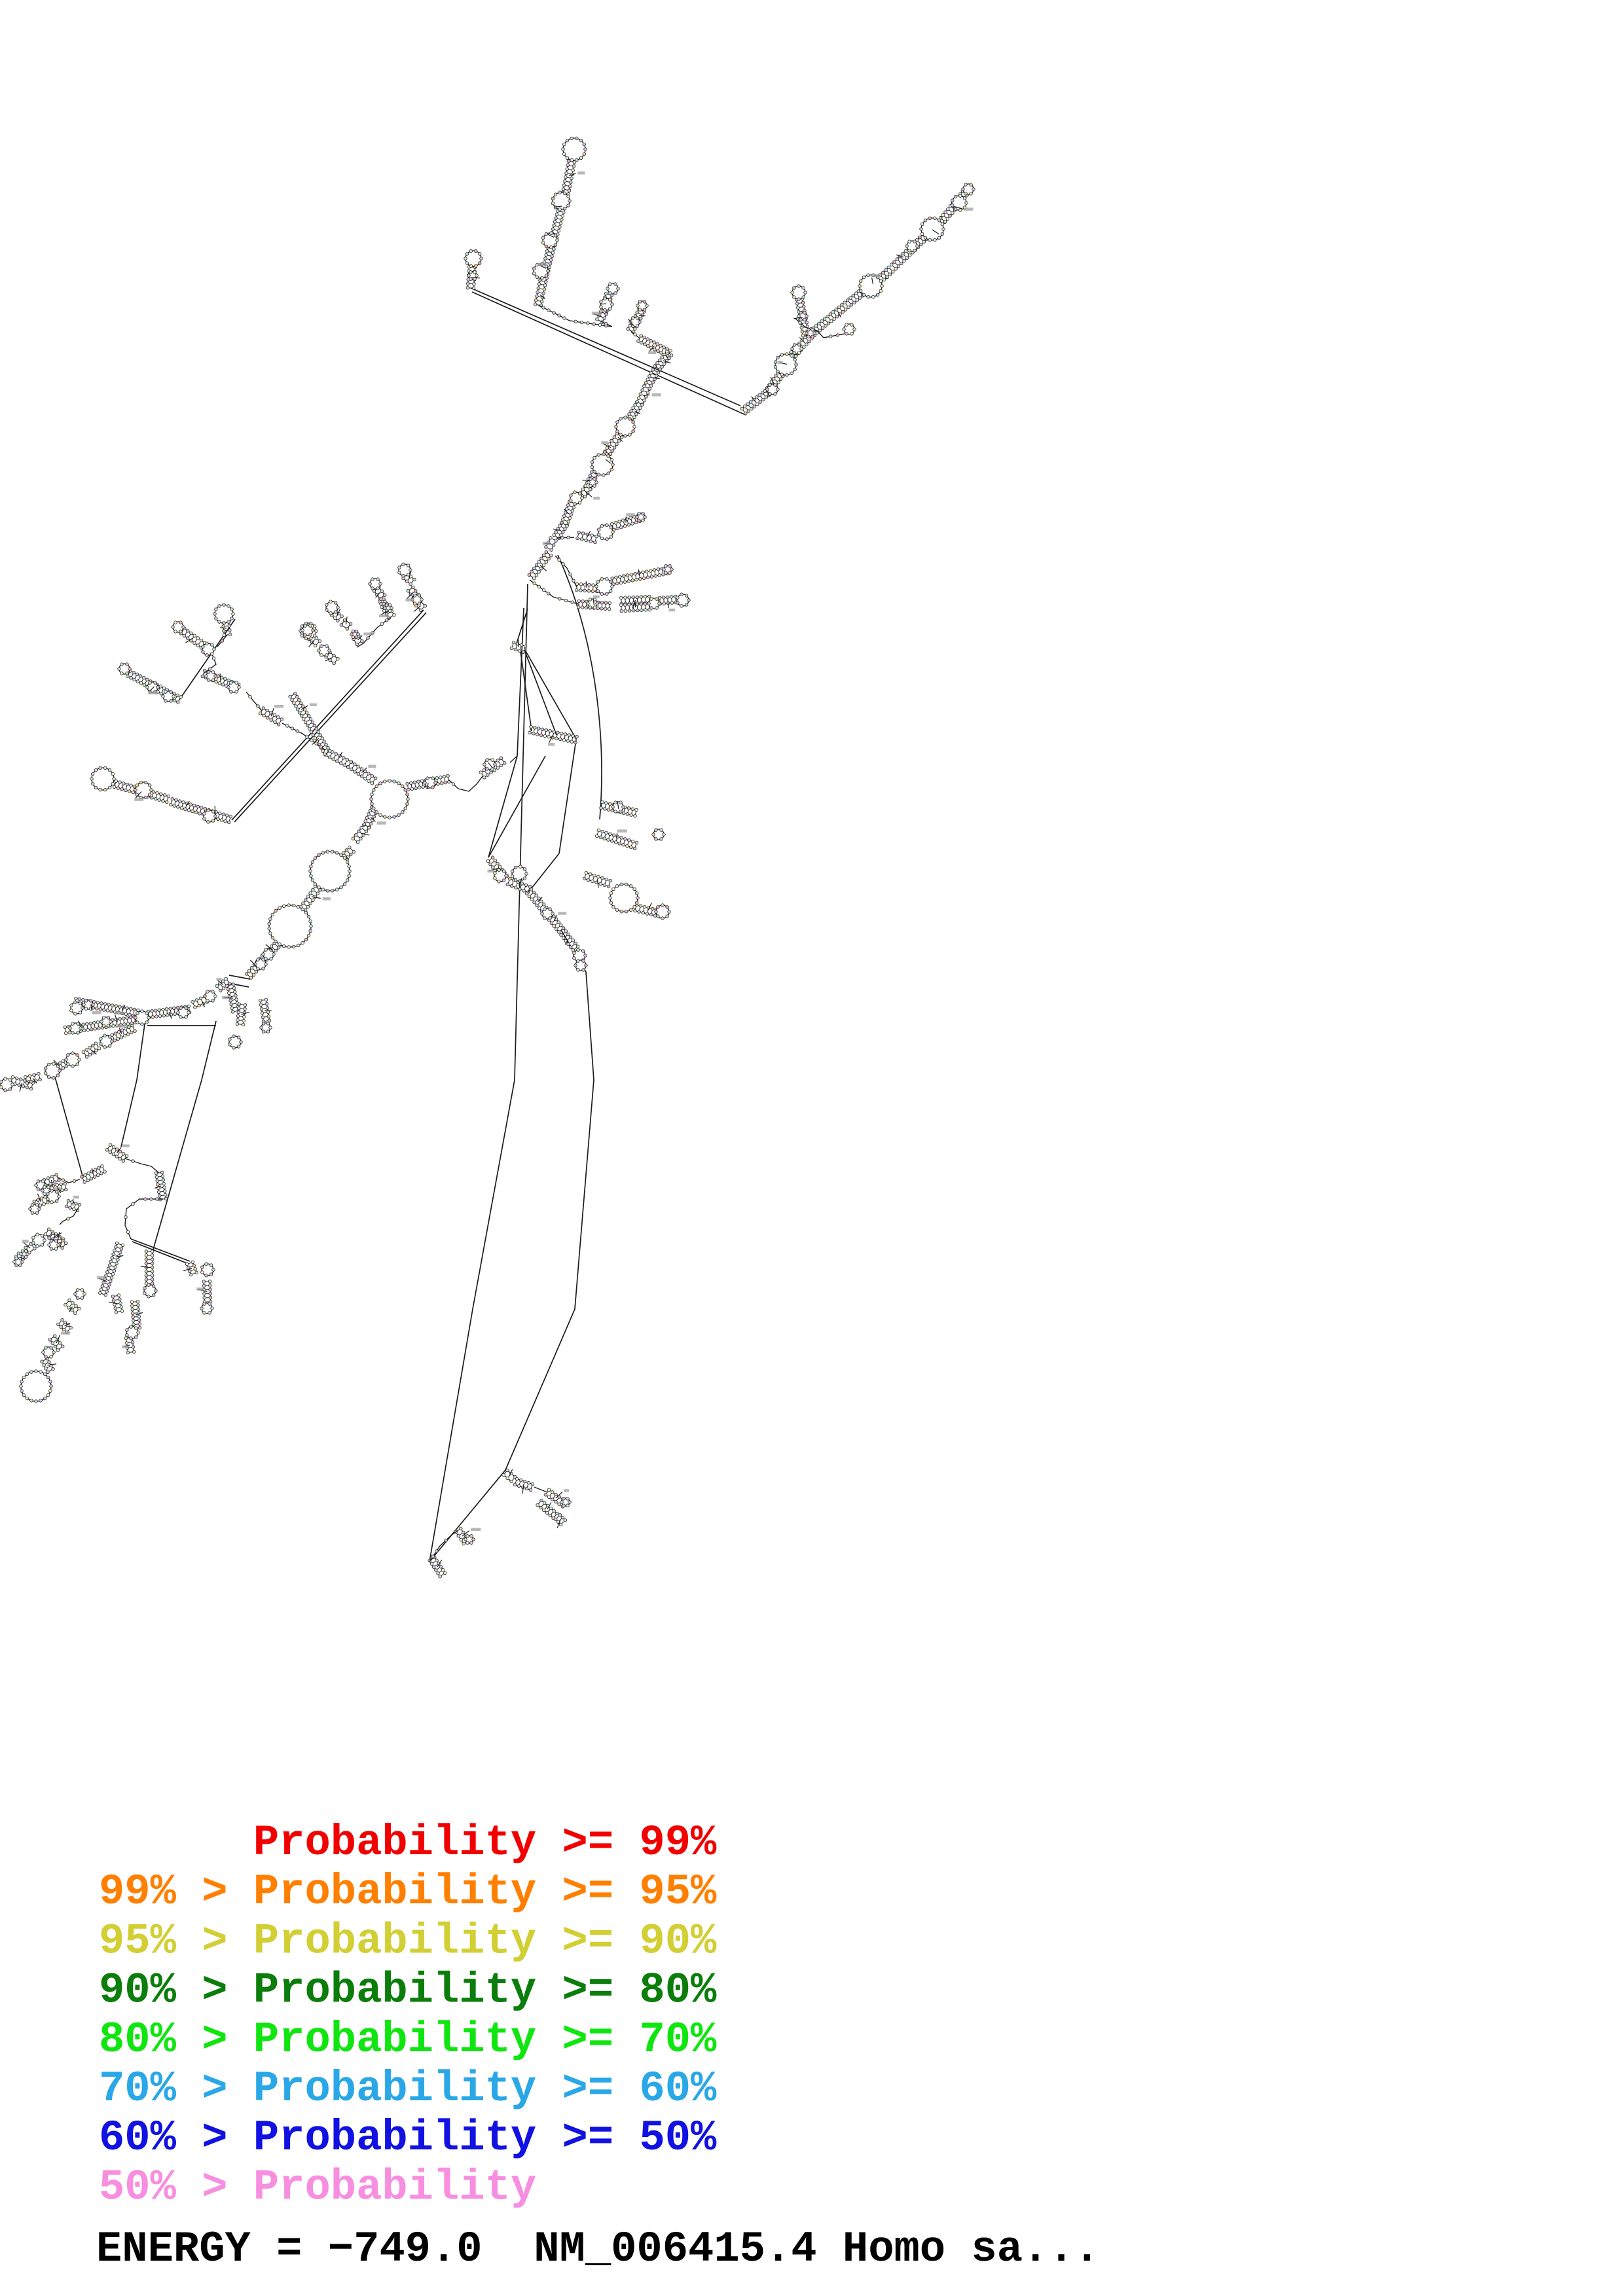 The height and width of the screenshot is (2296, 1623). I want to click on svg-text: 50% > Probability, so click(317, 2187).